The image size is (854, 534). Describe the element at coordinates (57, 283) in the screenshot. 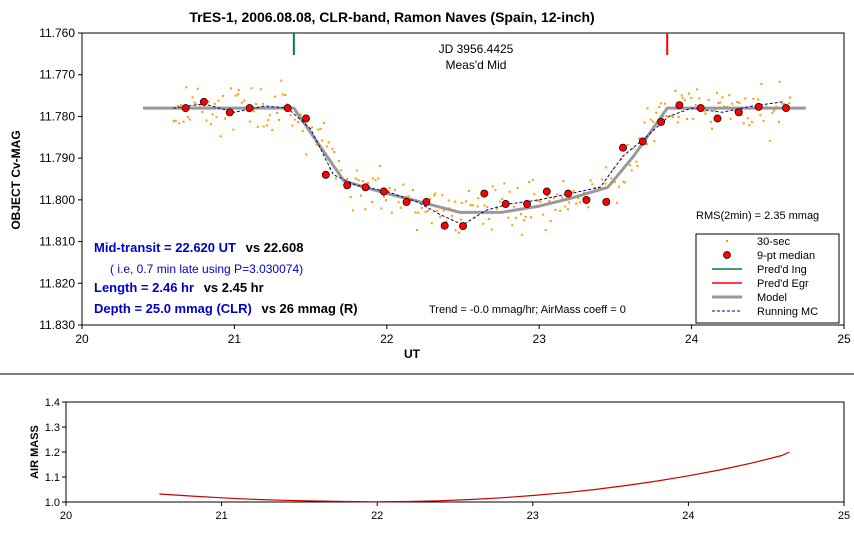

I see `main-y-tick-label: 11.820` at that location.